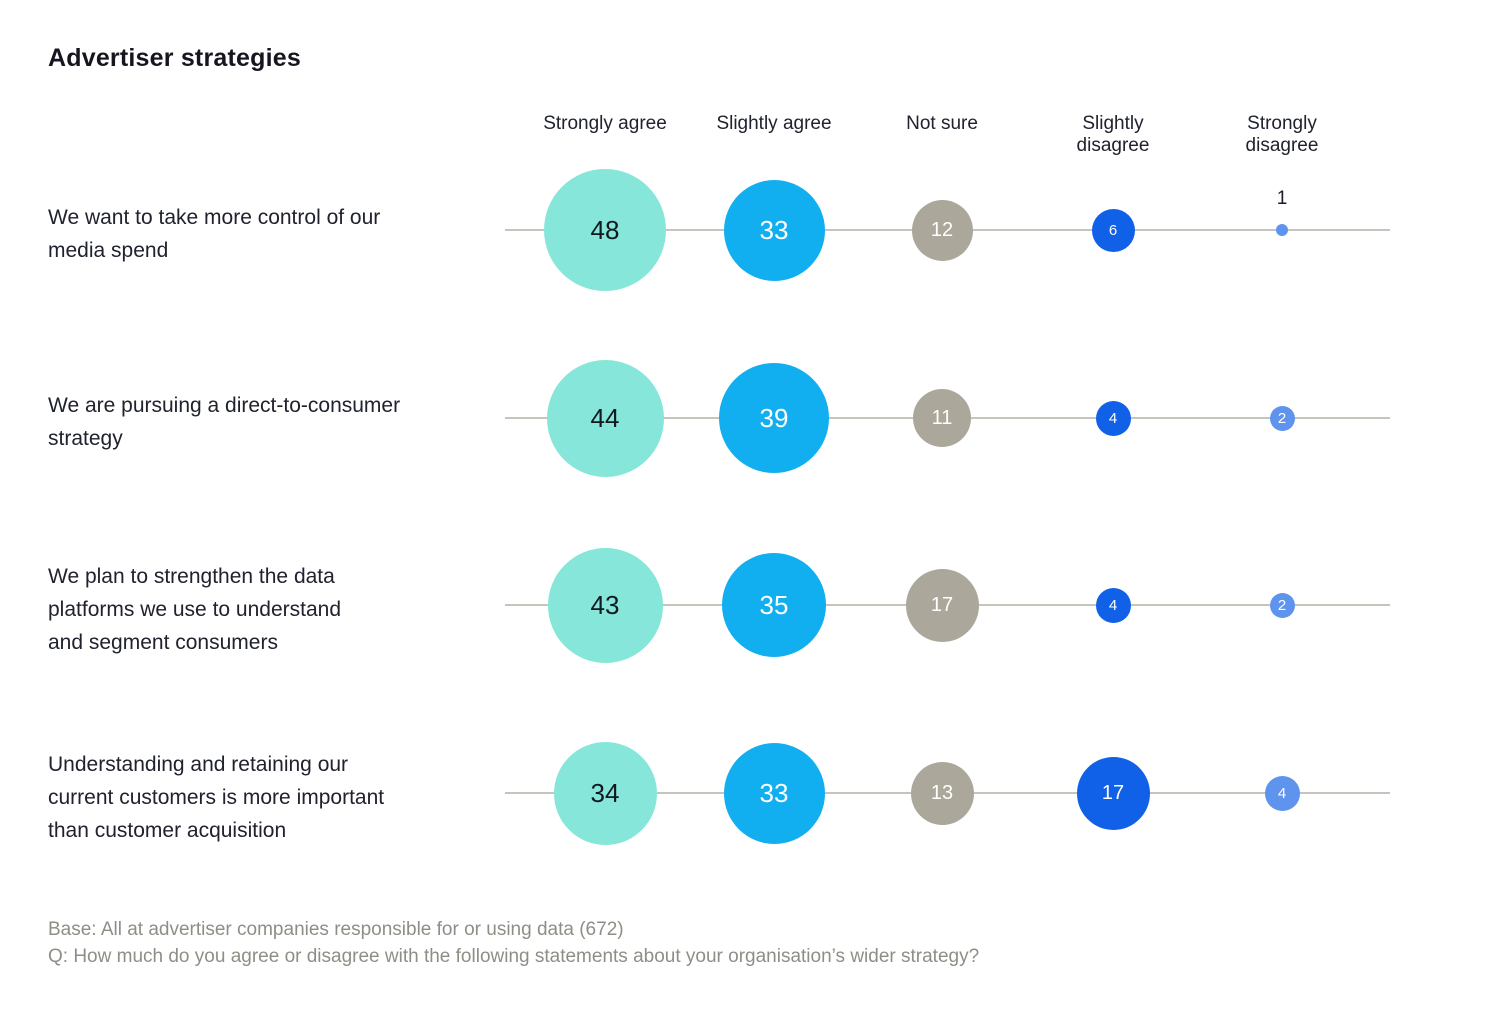 The image size is (1500, 1019). Describe the element at coordinates (605, 793) in the screenshot. I see `bubble: 34` at that location.